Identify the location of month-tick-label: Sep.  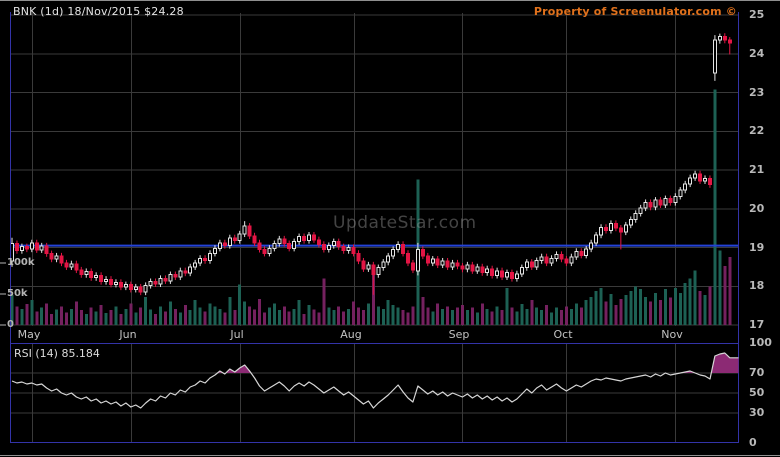
(459, 334).